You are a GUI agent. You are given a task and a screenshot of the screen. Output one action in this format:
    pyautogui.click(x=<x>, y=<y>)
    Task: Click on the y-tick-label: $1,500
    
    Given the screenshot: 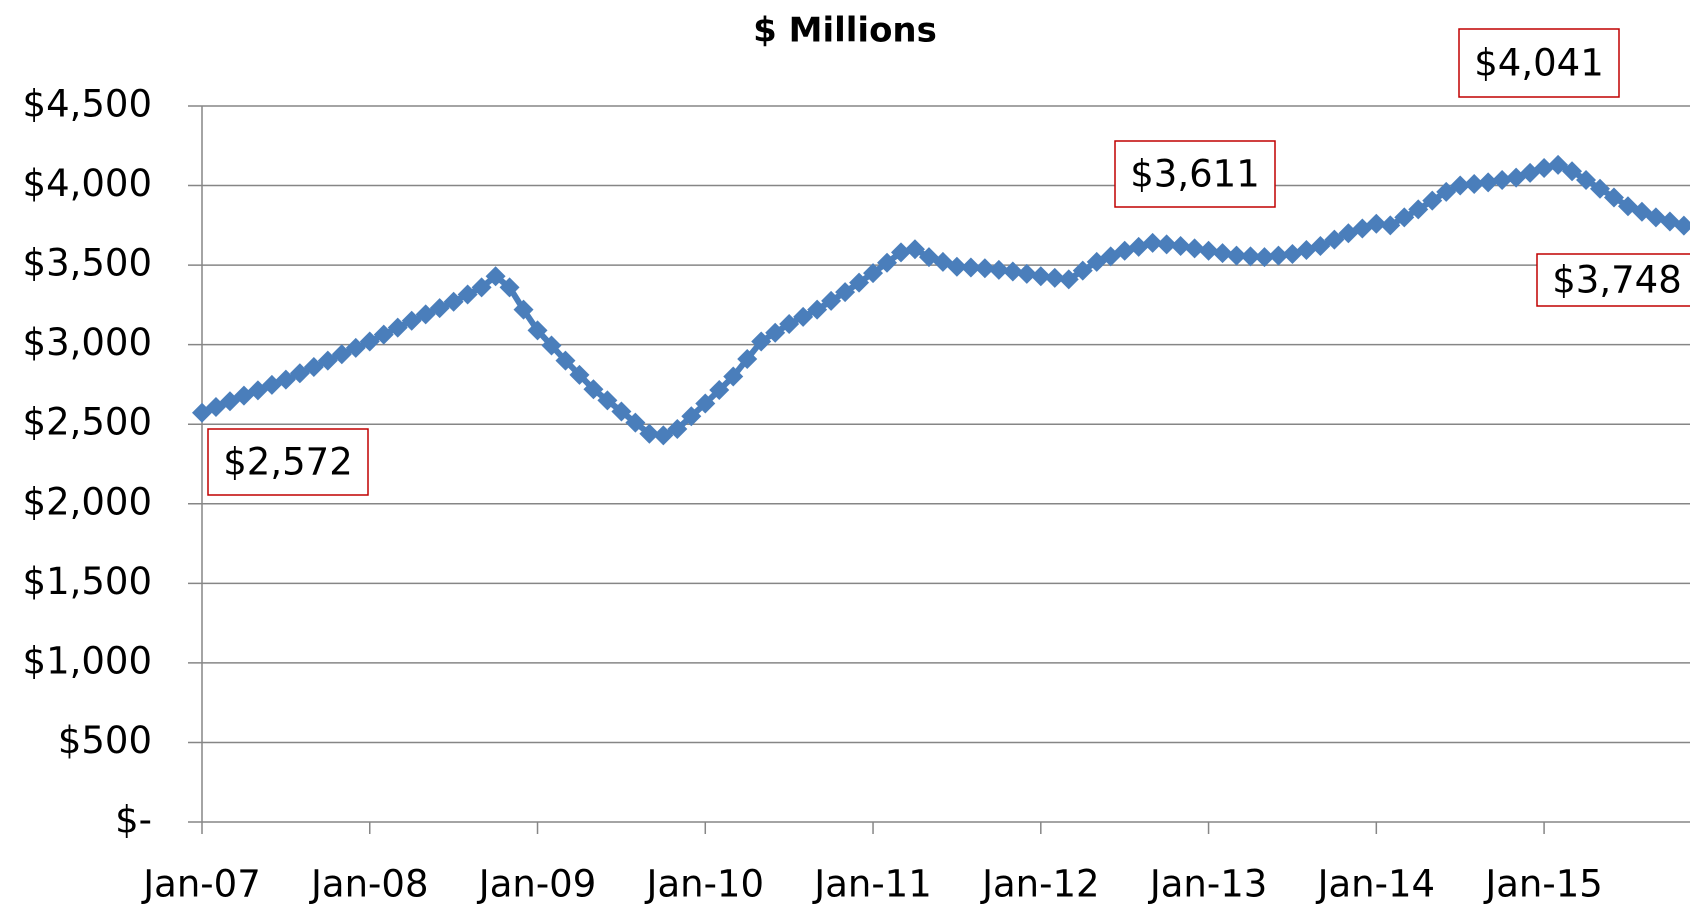 What is the action you would take?
    pyautogui.click(x=87, y=581)
    